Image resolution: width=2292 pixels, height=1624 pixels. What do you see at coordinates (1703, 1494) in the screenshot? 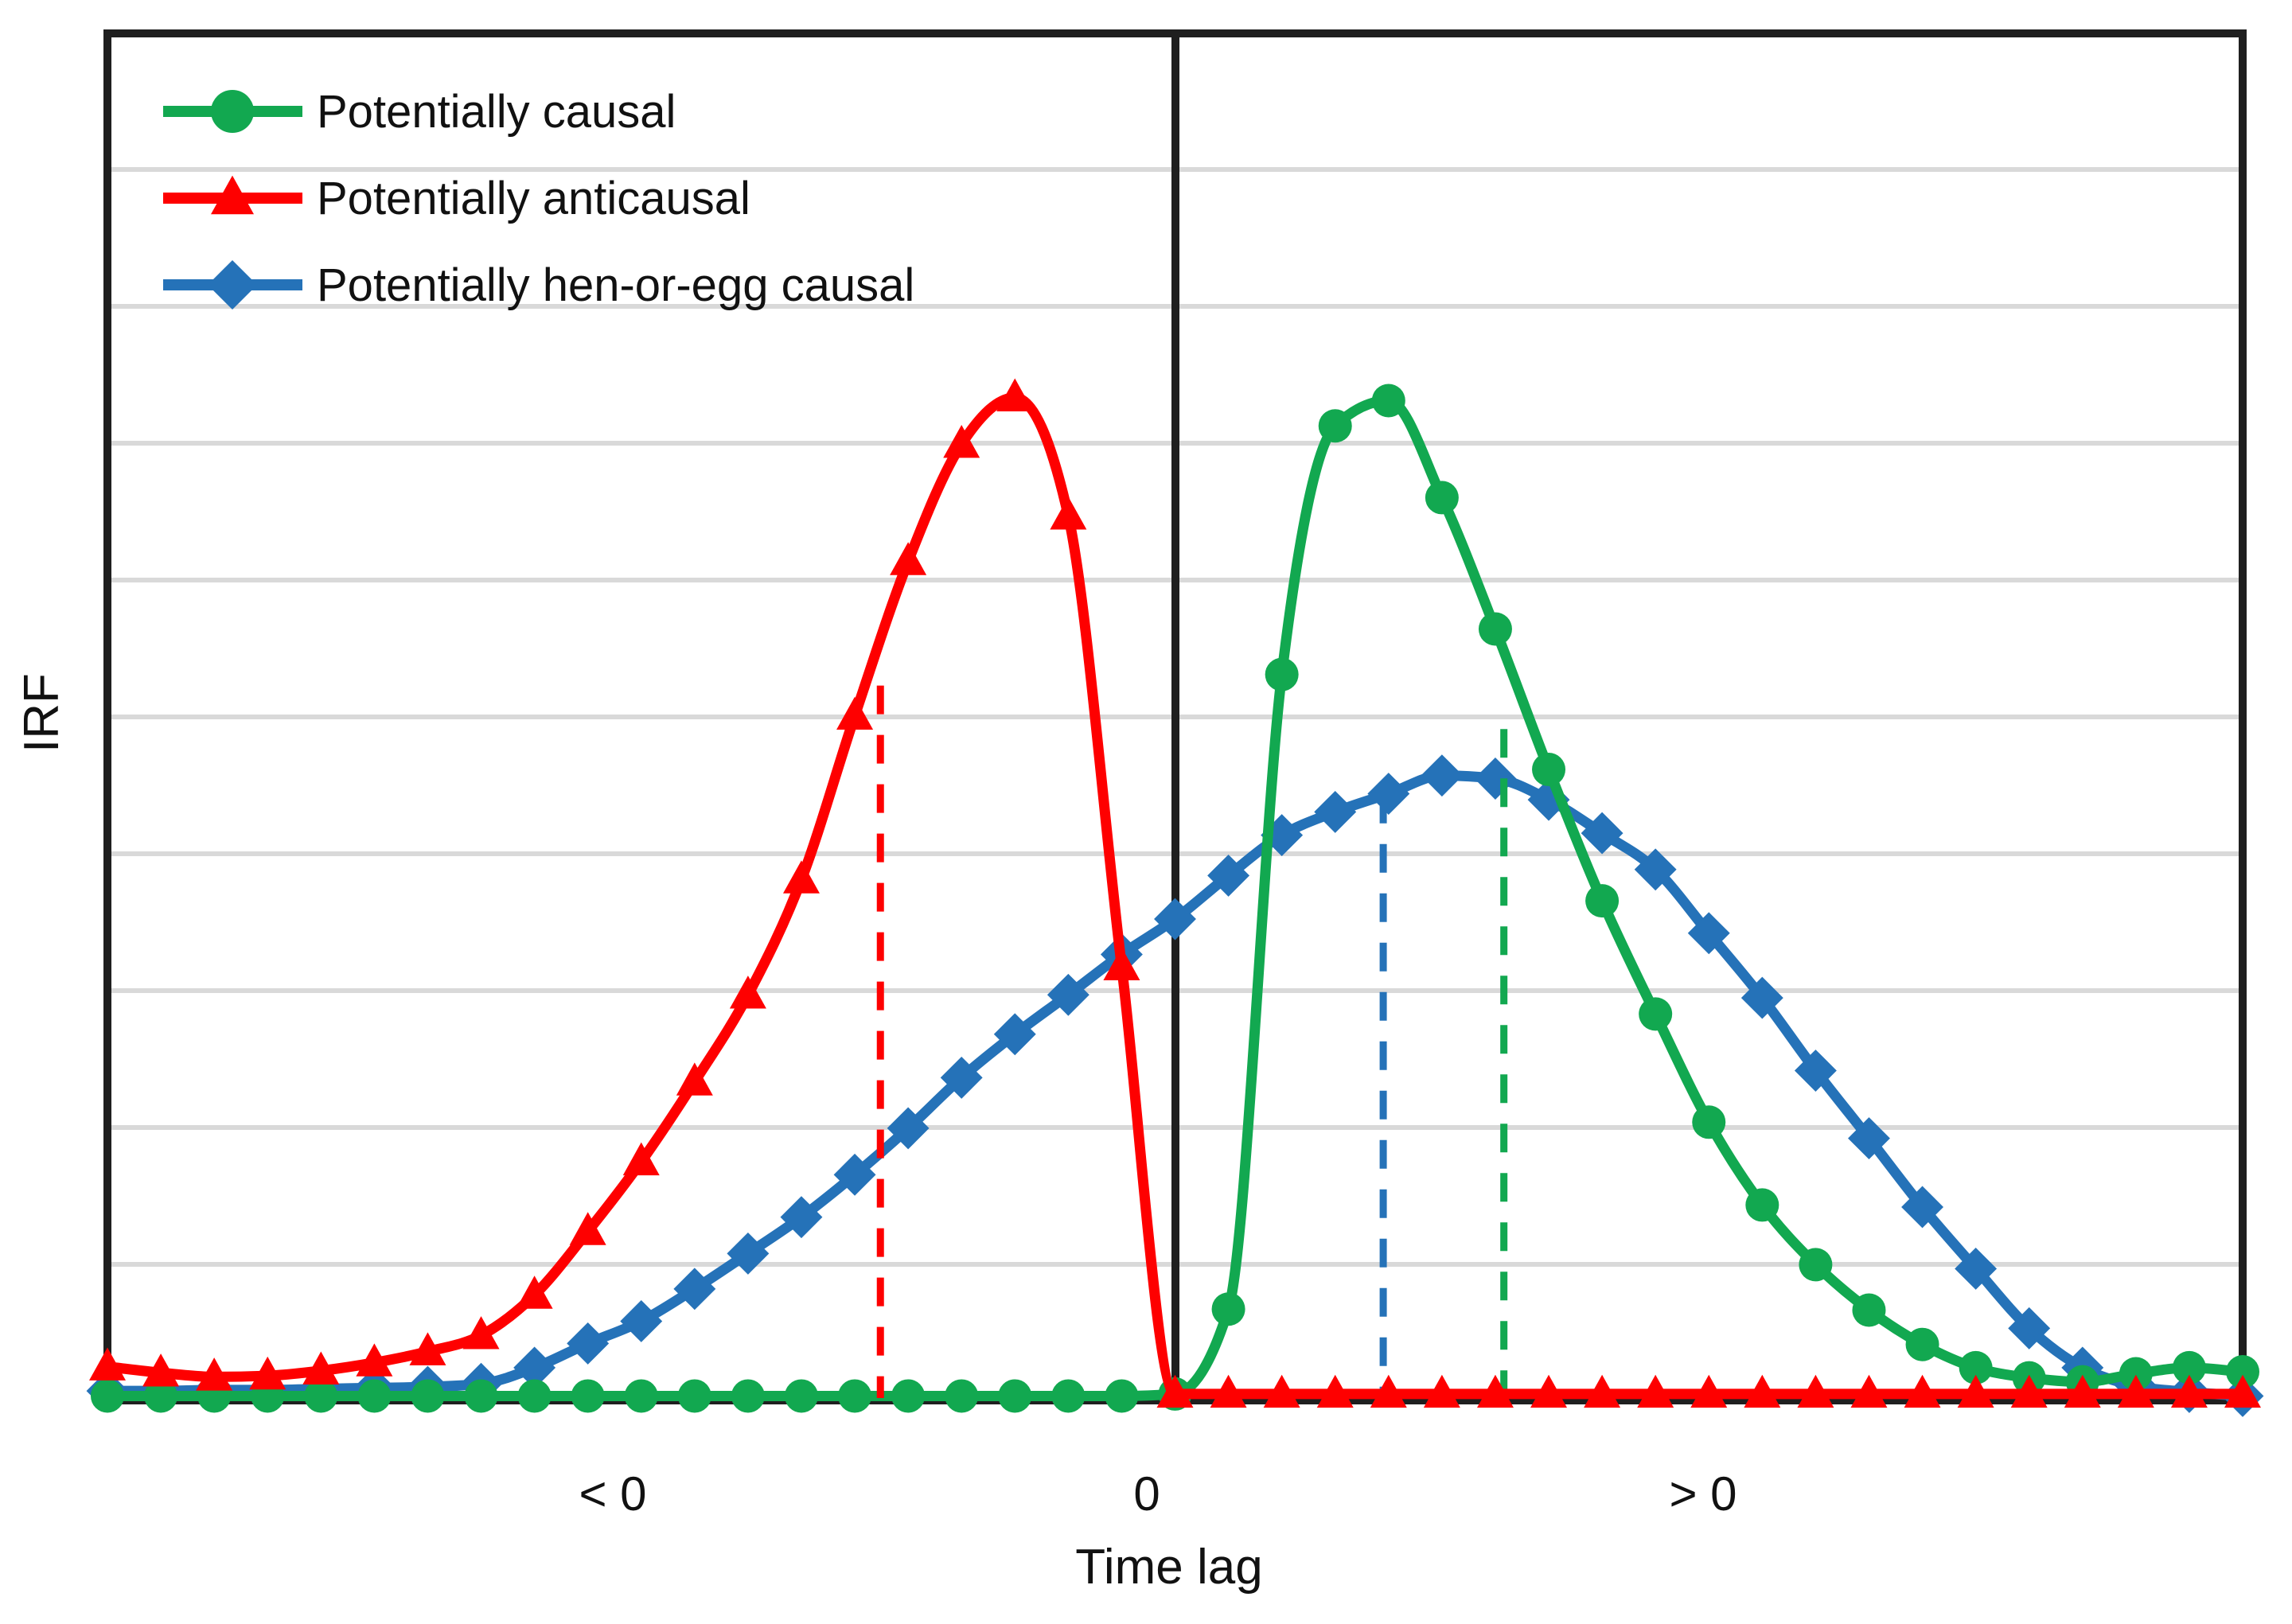
I see `x-tick-label-positive: > 0` at bounding box center [1703, 1494].